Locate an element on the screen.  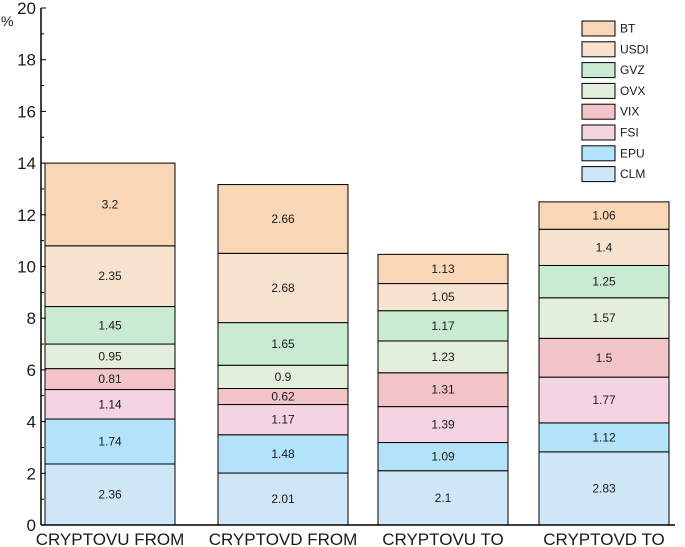
bar-segment-label: 1.77 is located at coordinates (604, 400).